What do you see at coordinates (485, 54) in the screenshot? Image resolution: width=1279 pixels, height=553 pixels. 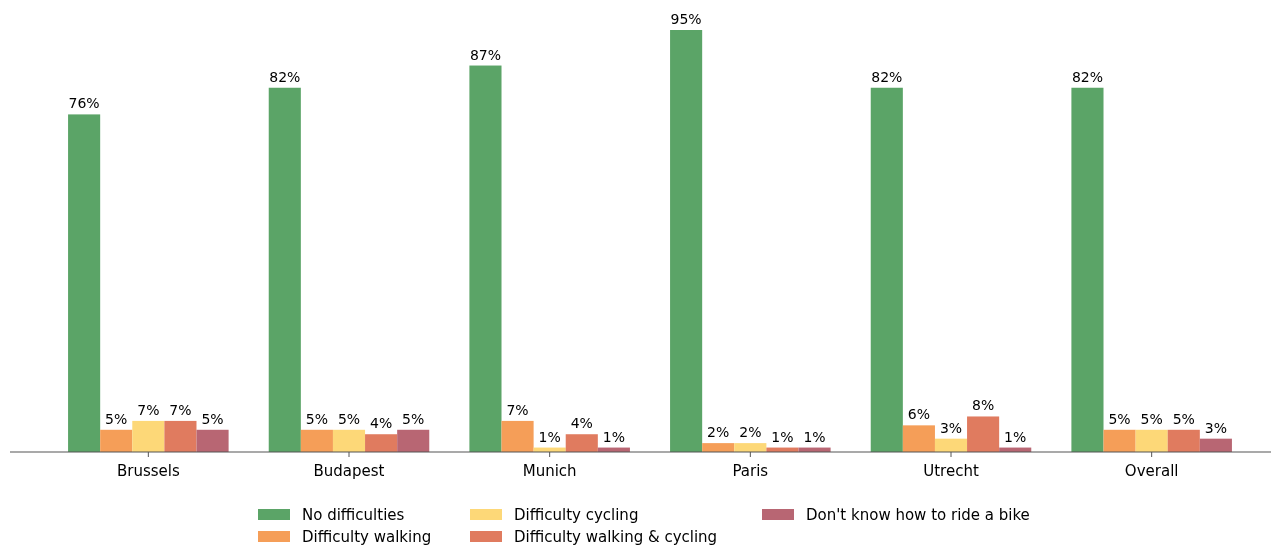 I see `data-label: 87%` at bounding box center [485, 54].